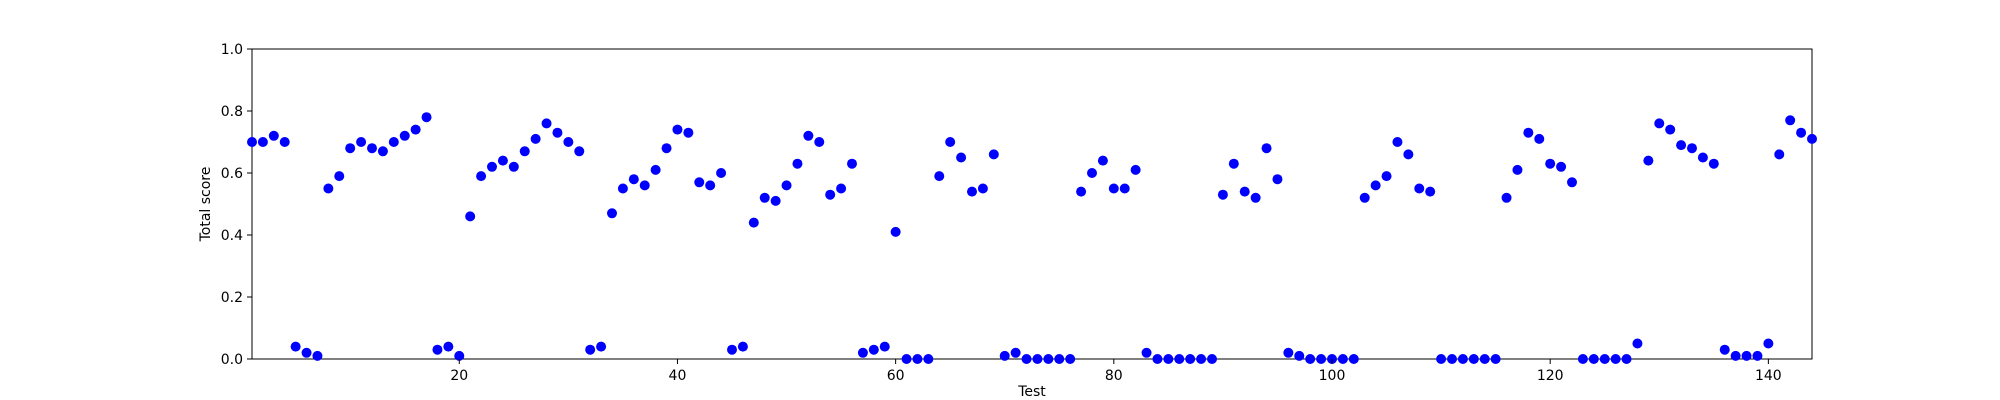  What do you see at coordinates (678, 376) in the screenshot?
I see `x-tick-label: 40` at bounding box center [678, 376].